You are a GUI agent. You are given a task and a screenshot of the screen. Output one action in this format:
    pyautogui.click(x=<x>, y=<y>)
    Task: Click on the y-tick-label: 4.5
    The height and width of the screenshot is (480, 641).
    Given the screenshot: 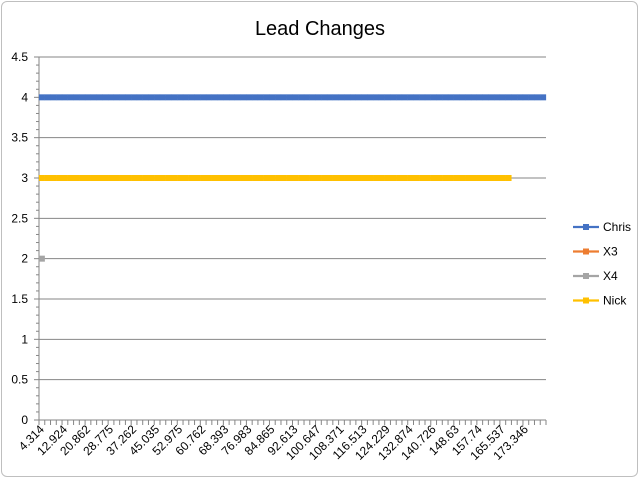 What is the action you would take?
    pyautogui.click(x=19, y=57)
    